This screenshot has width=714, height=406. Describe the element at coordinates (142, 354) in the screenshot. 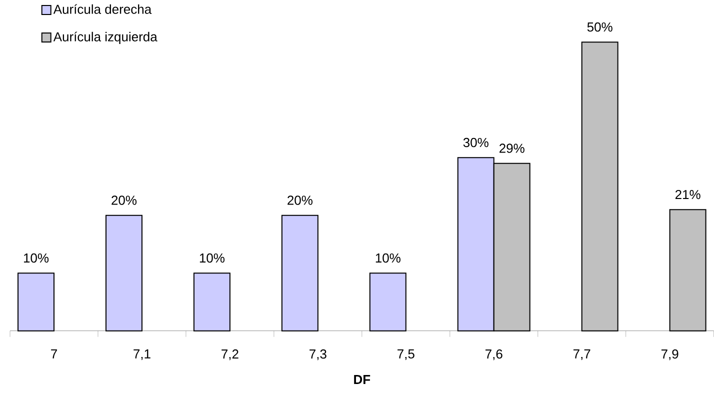

I see `x-tick-label: 7,1` at that location.